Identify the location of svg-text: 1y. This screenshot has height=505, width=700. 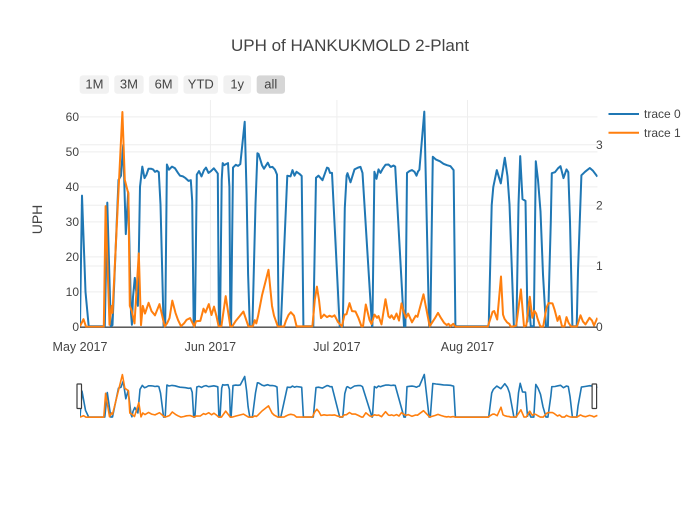
(237, 84).